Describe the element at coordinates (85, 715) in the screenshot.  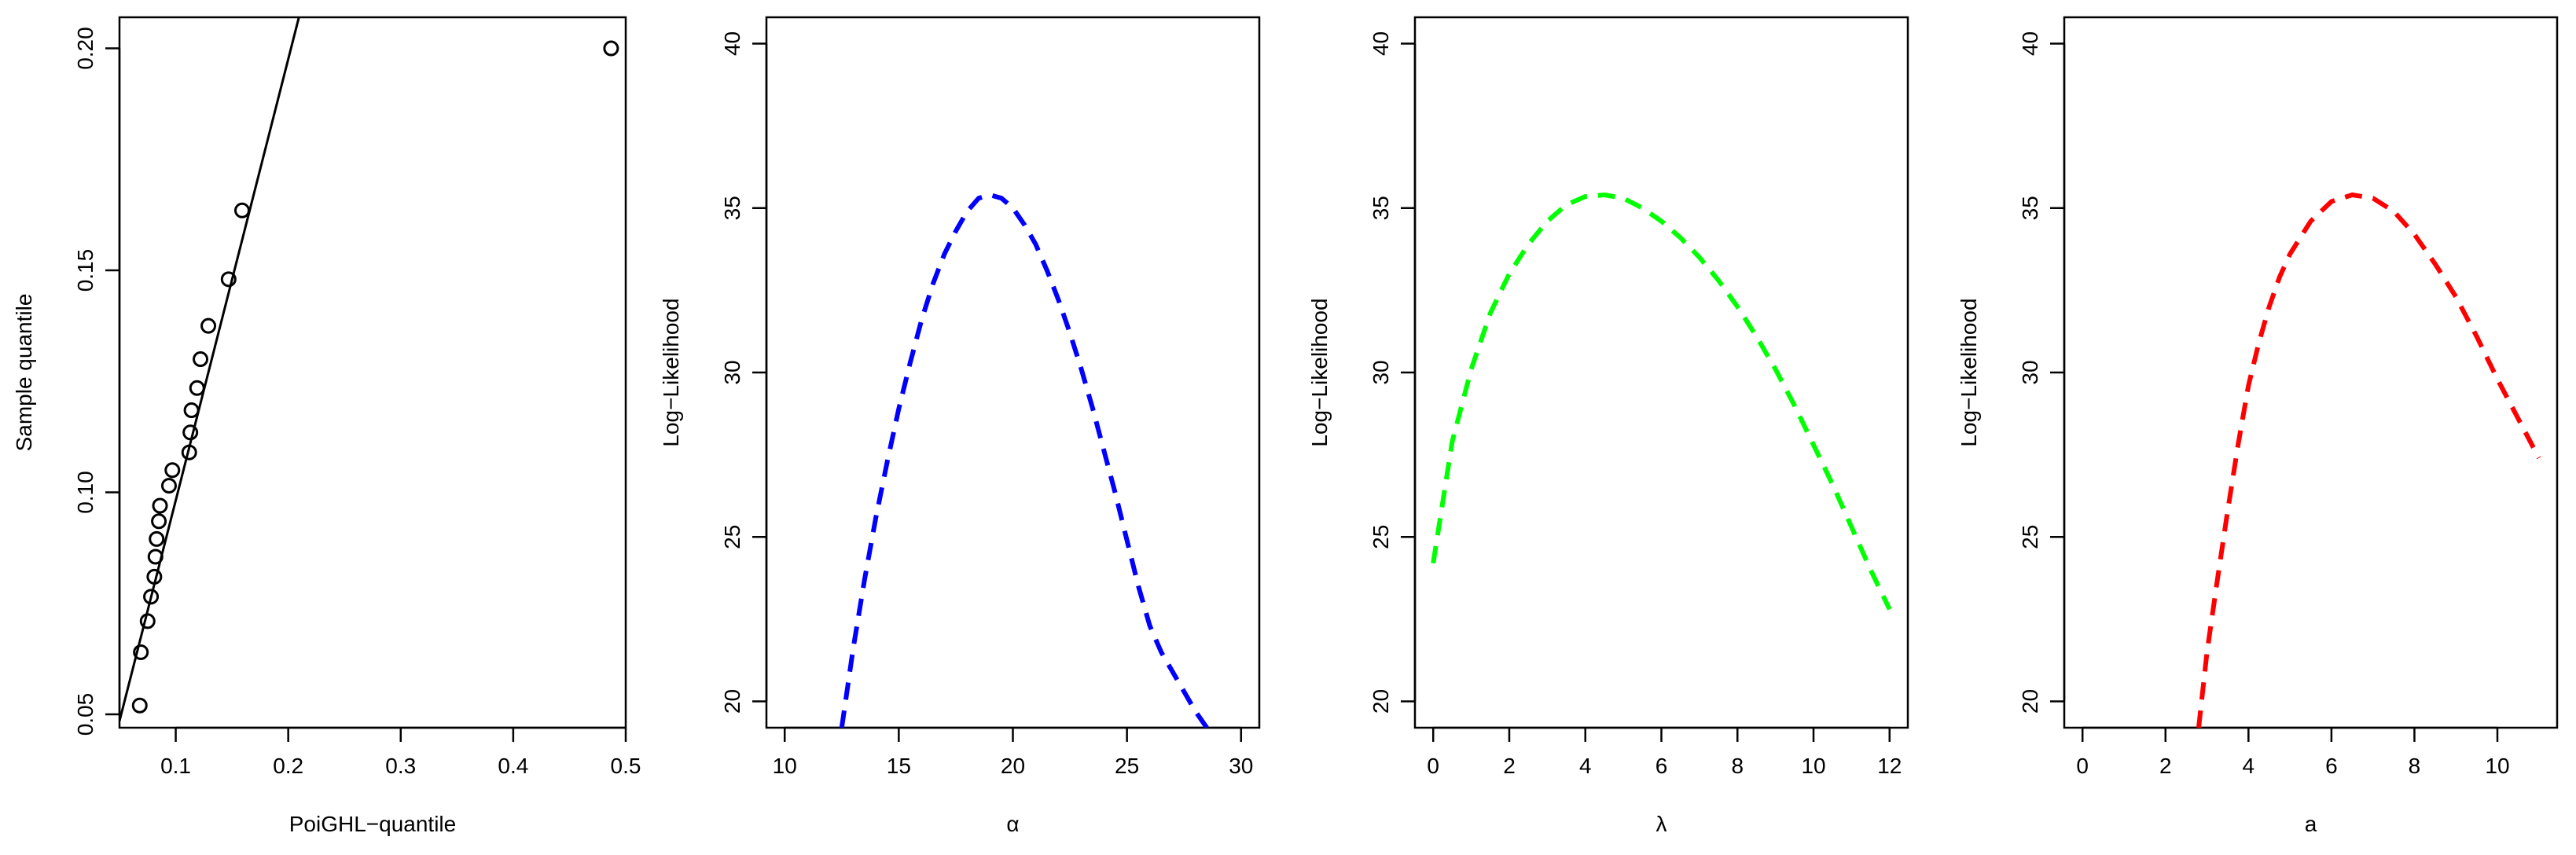
I see `y-tick-label: 0.05` at that location.